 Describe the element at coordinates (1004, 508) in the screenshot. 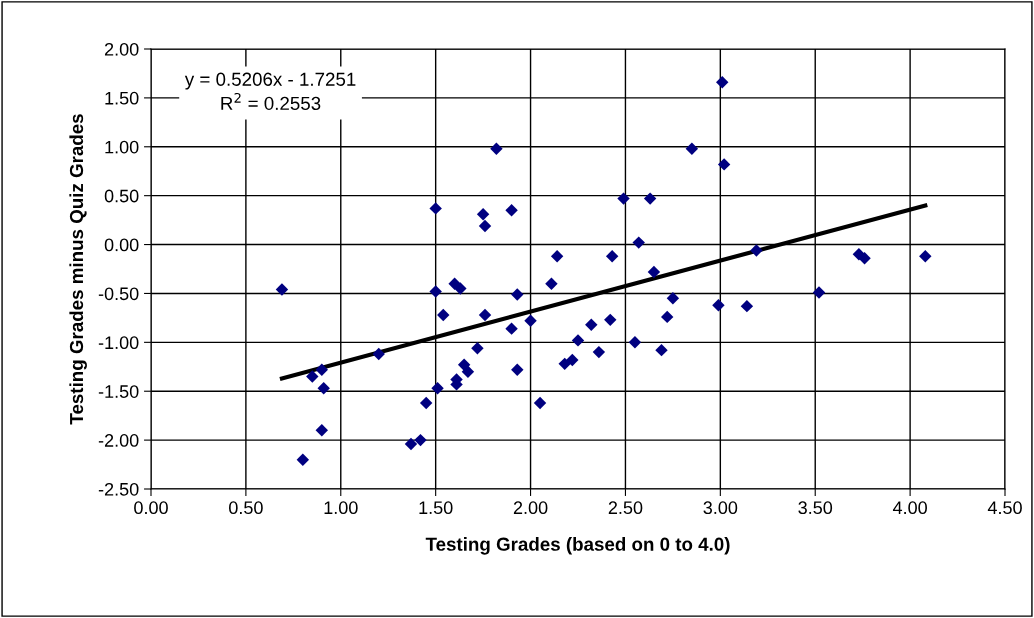

I see `x-tick-label: 4.50` at that location.